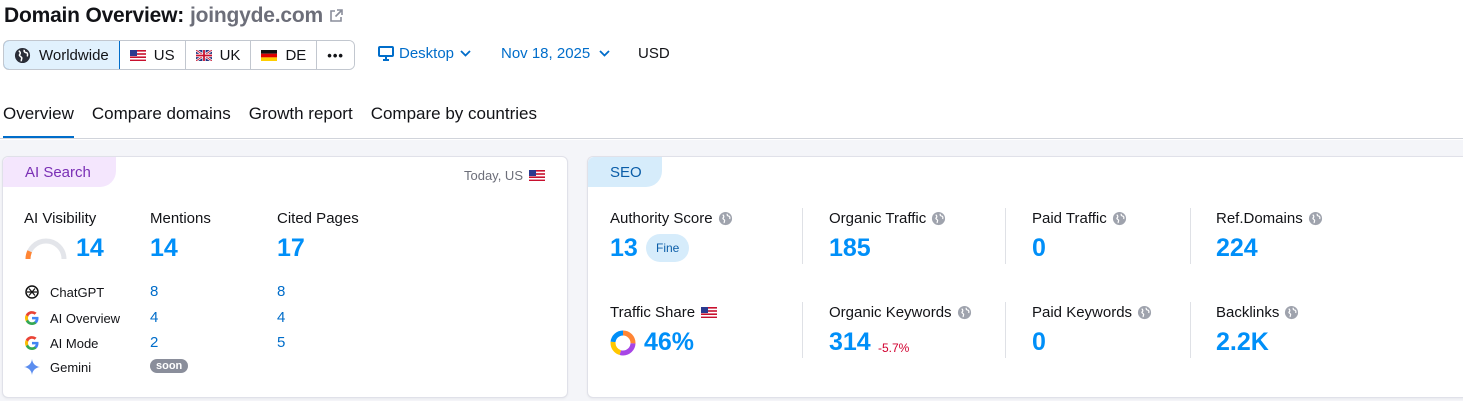  Describe the element at coordinates (169, 366) in the screenshot. I see `soon-badge: soon` at that location.